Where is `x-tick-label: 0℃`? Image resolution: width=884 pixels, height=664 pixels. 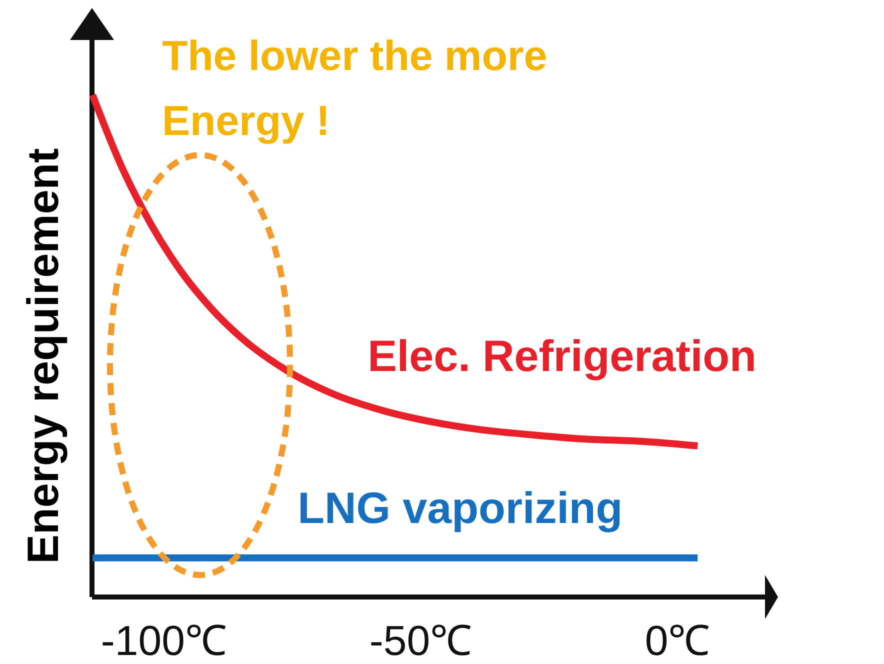 x-tick-label: 0℃ is located at coordinates (677, 640).